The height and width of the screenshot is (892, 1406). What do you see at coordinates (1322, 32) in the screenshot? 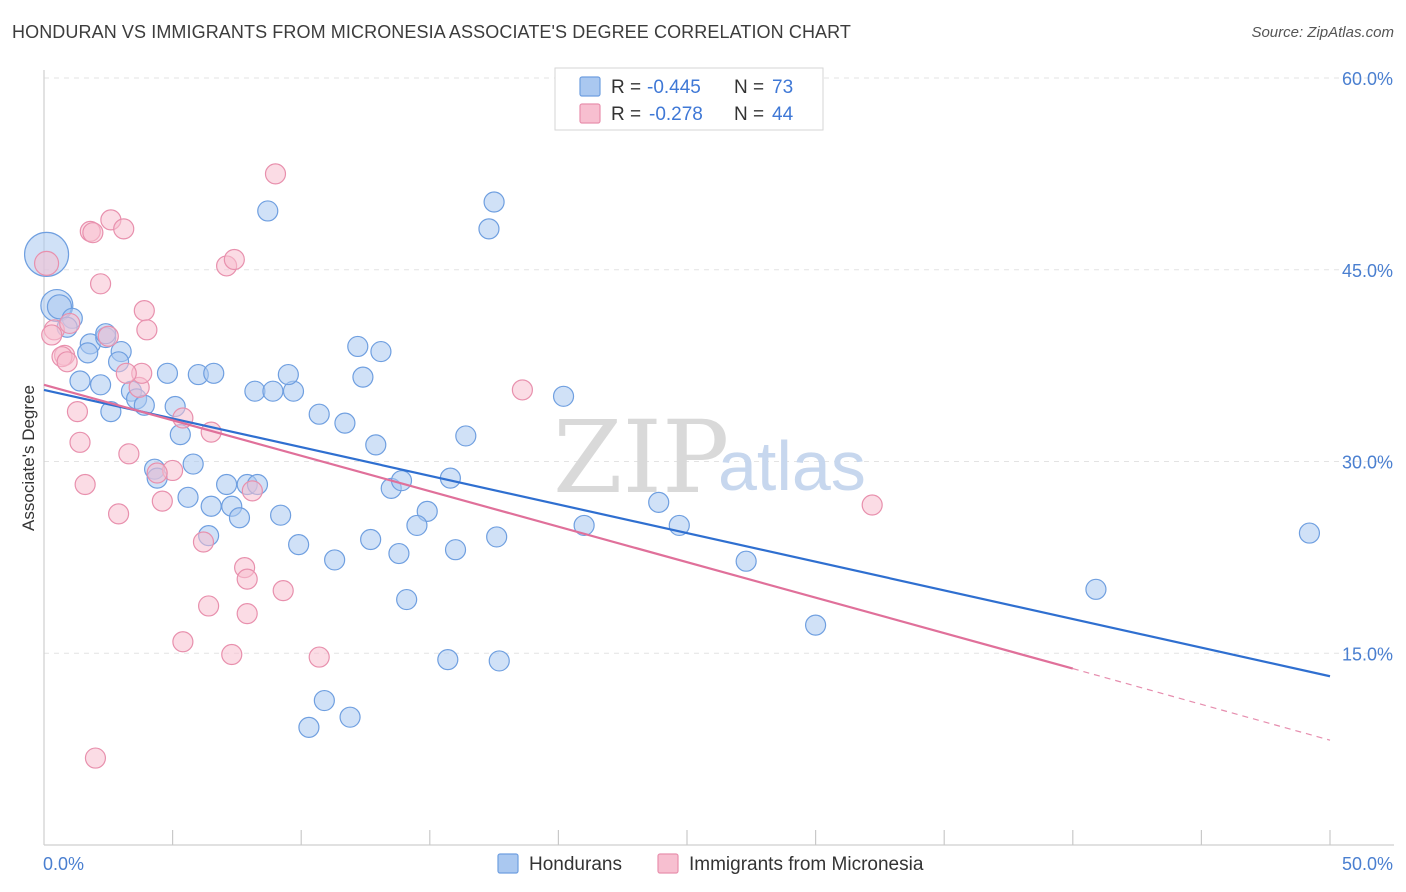
I see `source-label: Source: ZipAtlas.com` at bounding box center [1322, 32].